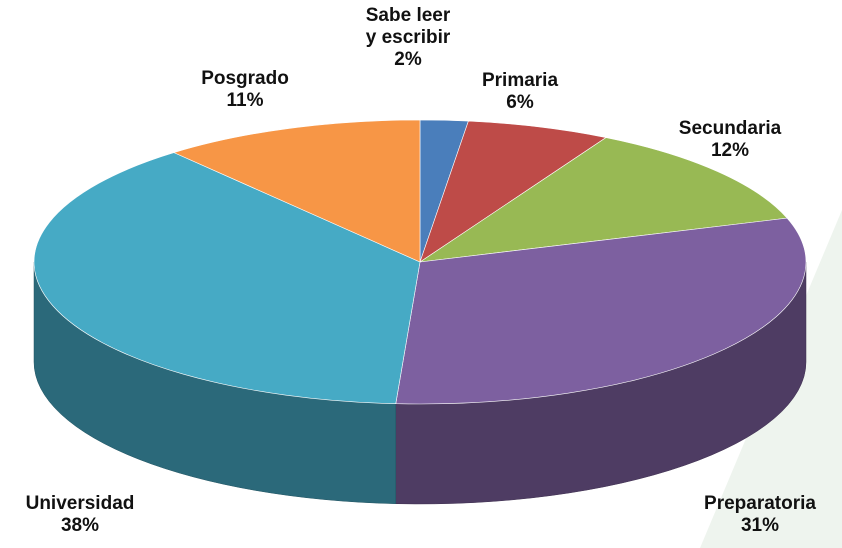 The image size is (842, 548). I want to click on label-name: Sabe leer y escribir, so click(408, 26).